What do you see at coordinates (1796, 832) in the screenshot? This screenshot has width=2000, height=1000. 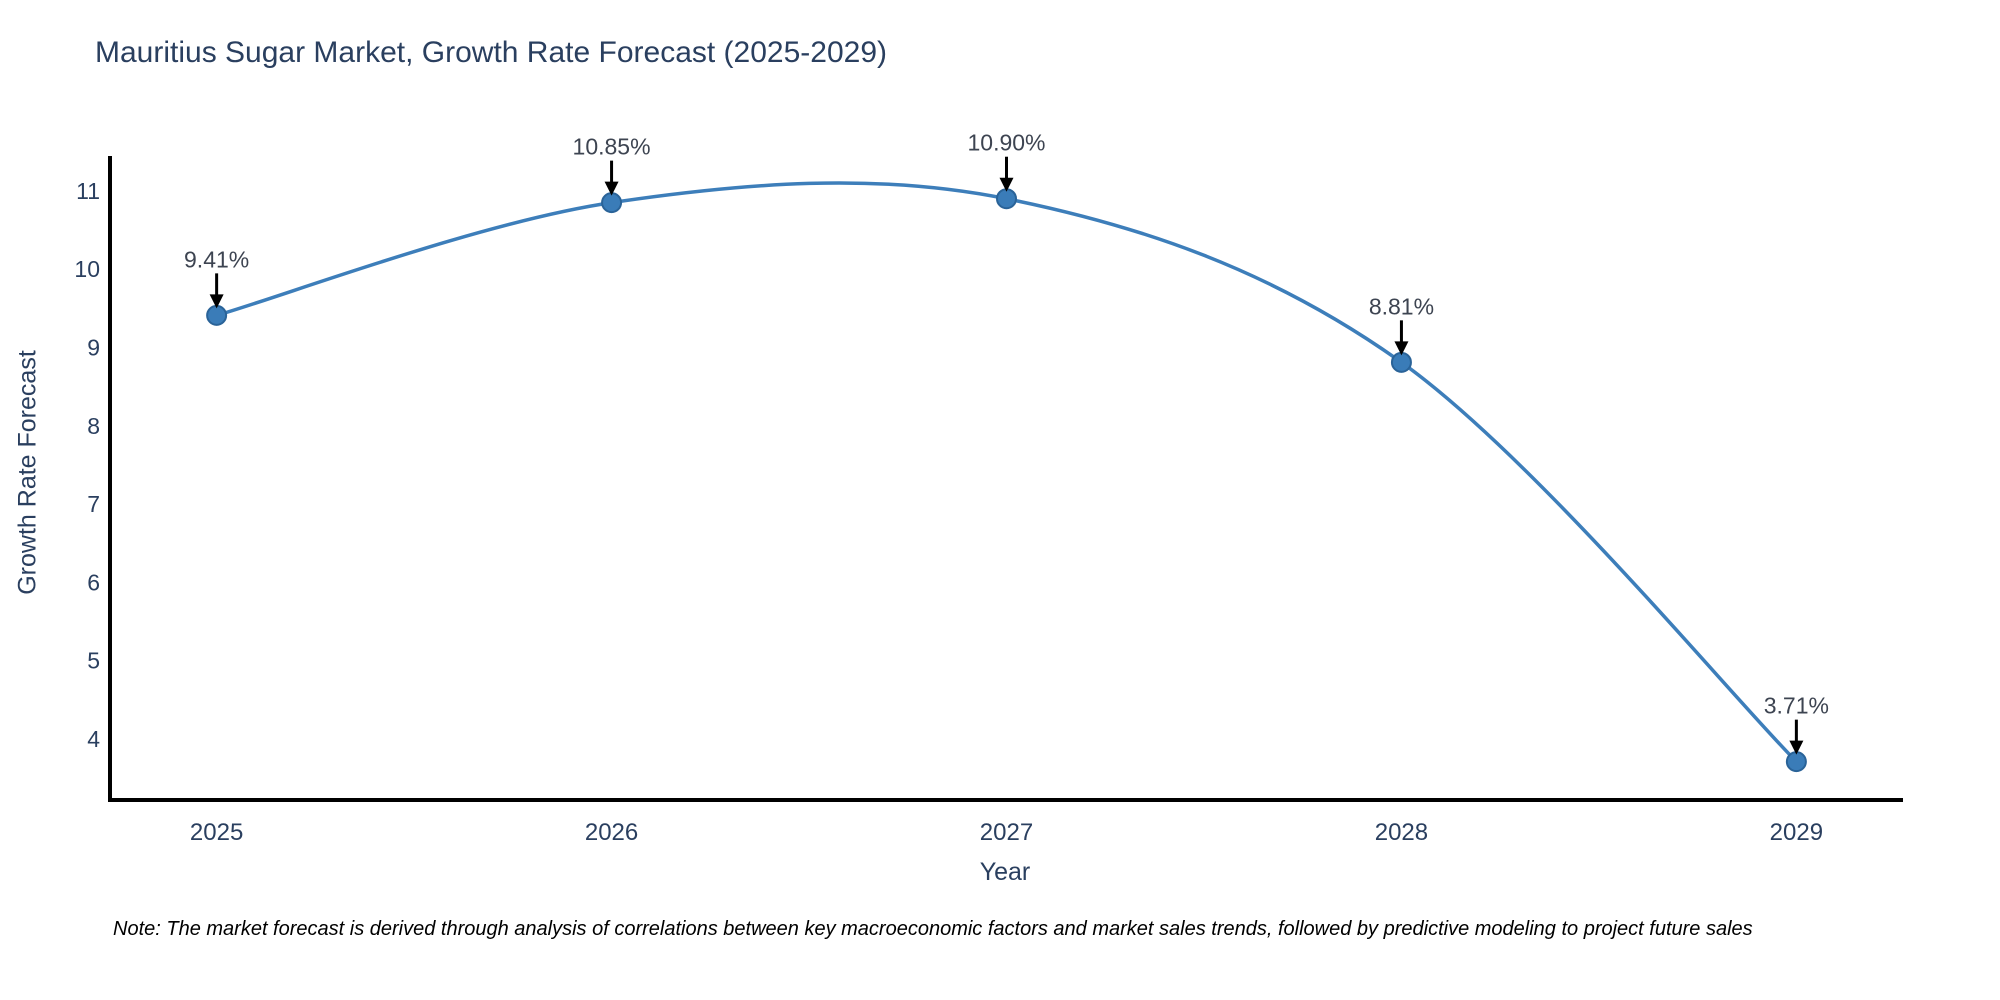 I see `x-tick-label: 2029` at bounding box center [1796, 832].